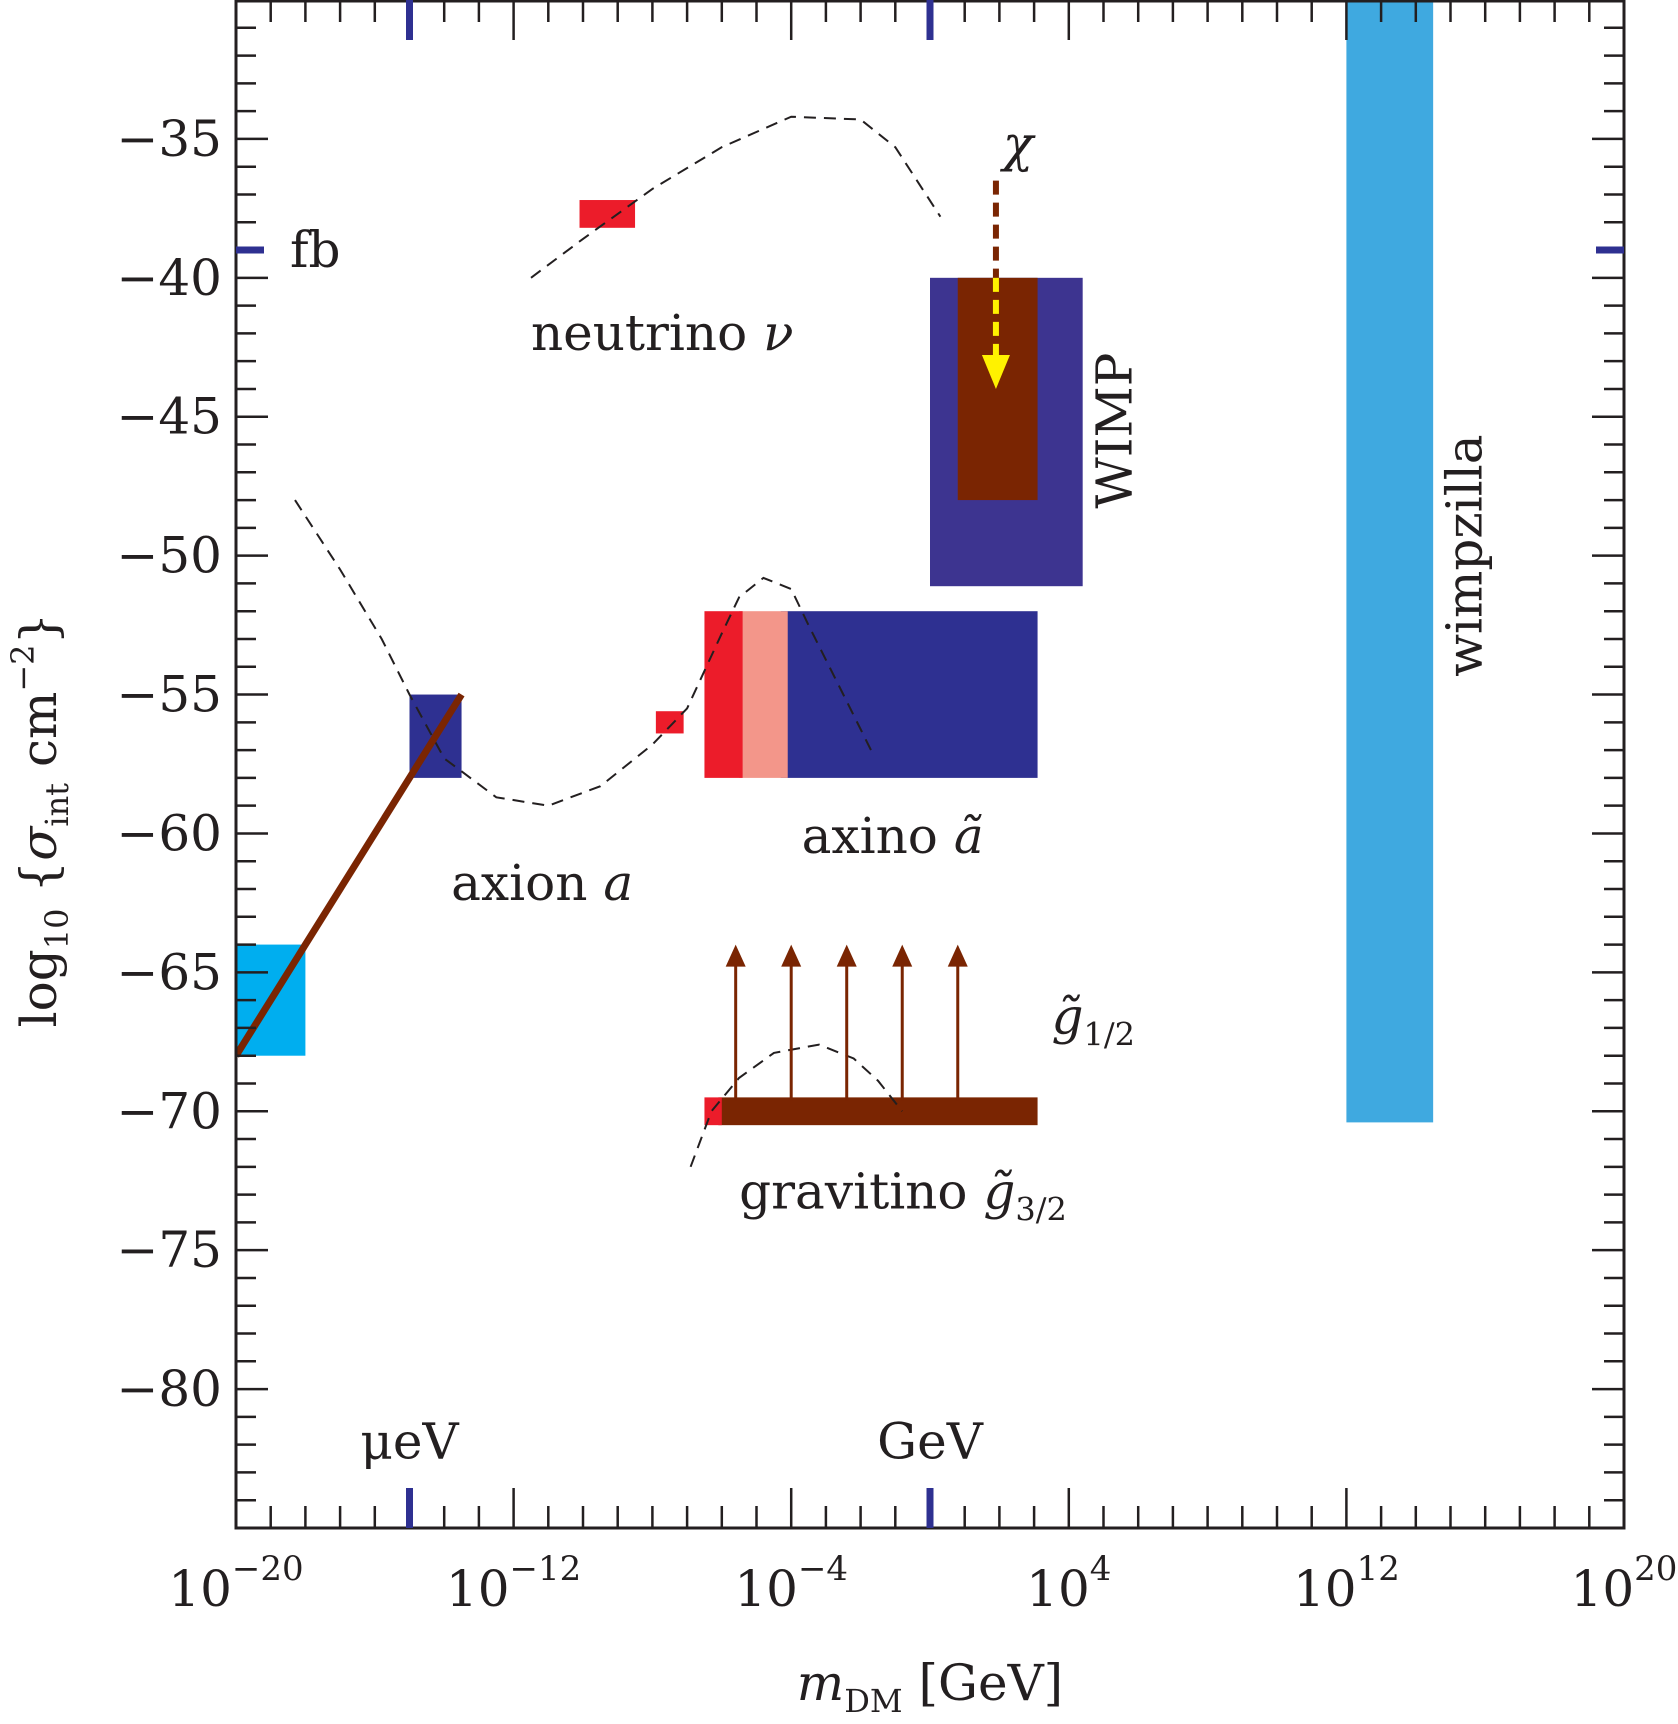 The width and height of the screenshot is (1678, 1724). Describe the element at coordinates (669, 722) in the screenshot. I see `small-red-region` at that location.